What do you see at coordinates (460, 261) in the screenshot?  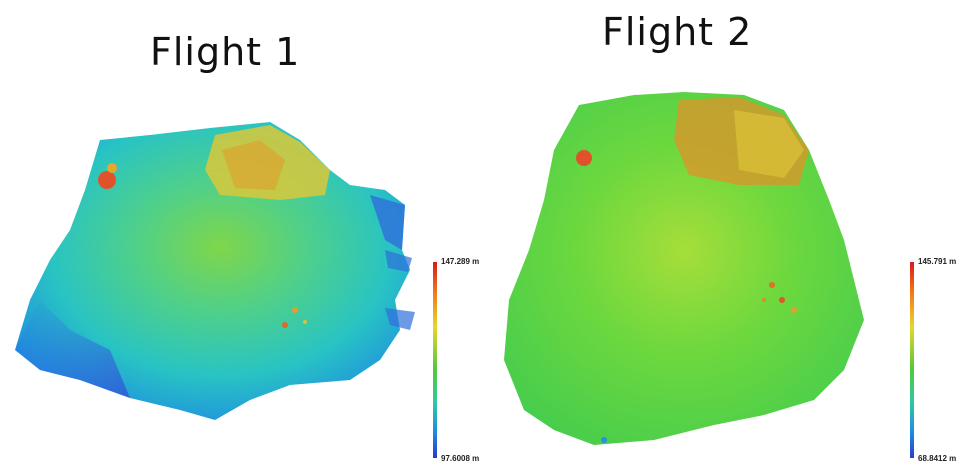 I see `flight-1-scale-max: 147.289 m` at bounding box center [460, 261].